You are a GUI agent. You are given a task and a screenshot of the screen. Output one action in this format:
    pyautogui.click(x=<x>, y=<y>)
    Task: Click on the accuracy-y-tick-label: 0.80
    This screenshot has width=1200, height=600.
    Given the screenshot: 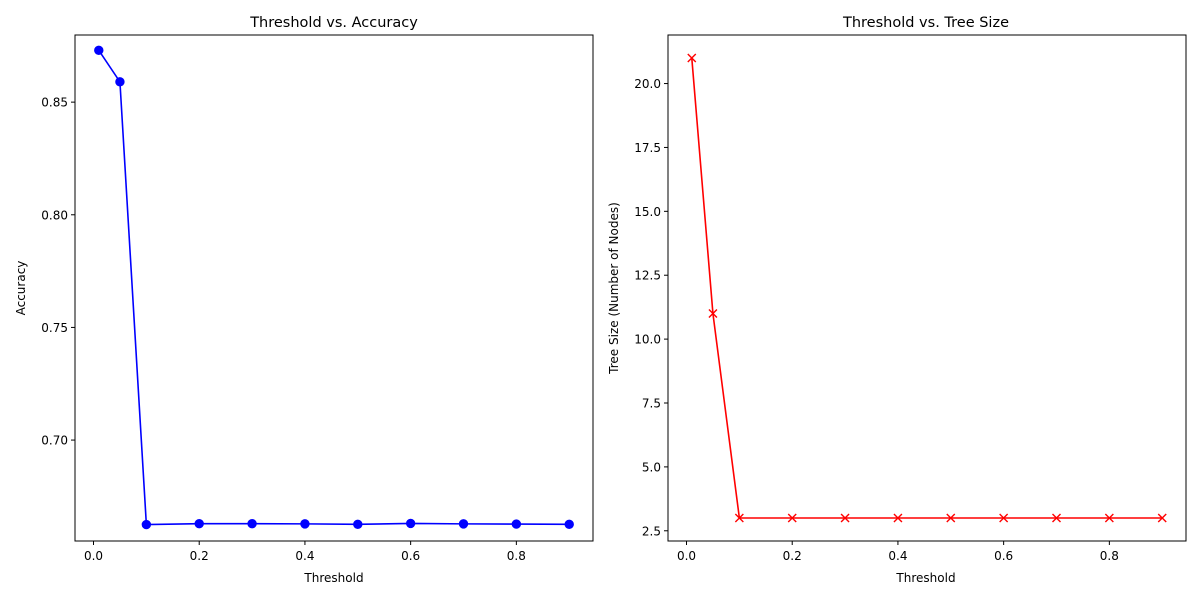 What is the action you would take?
    pyautogui.click(x=54, y=215)
    